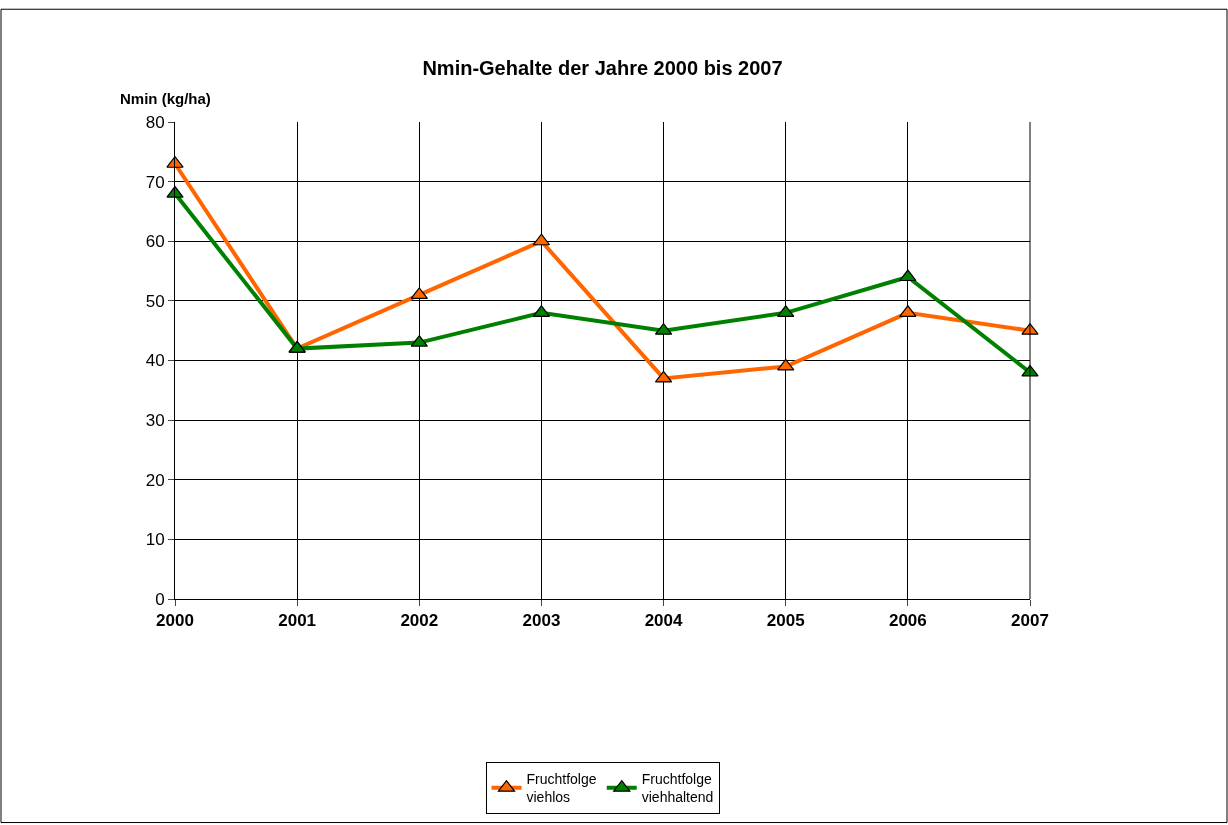  What do you see at coordinates (677, 788) in the screenshot?
I see `legend-label: Fruchtfolge viehhaltend` at bounding box center [677, 788].